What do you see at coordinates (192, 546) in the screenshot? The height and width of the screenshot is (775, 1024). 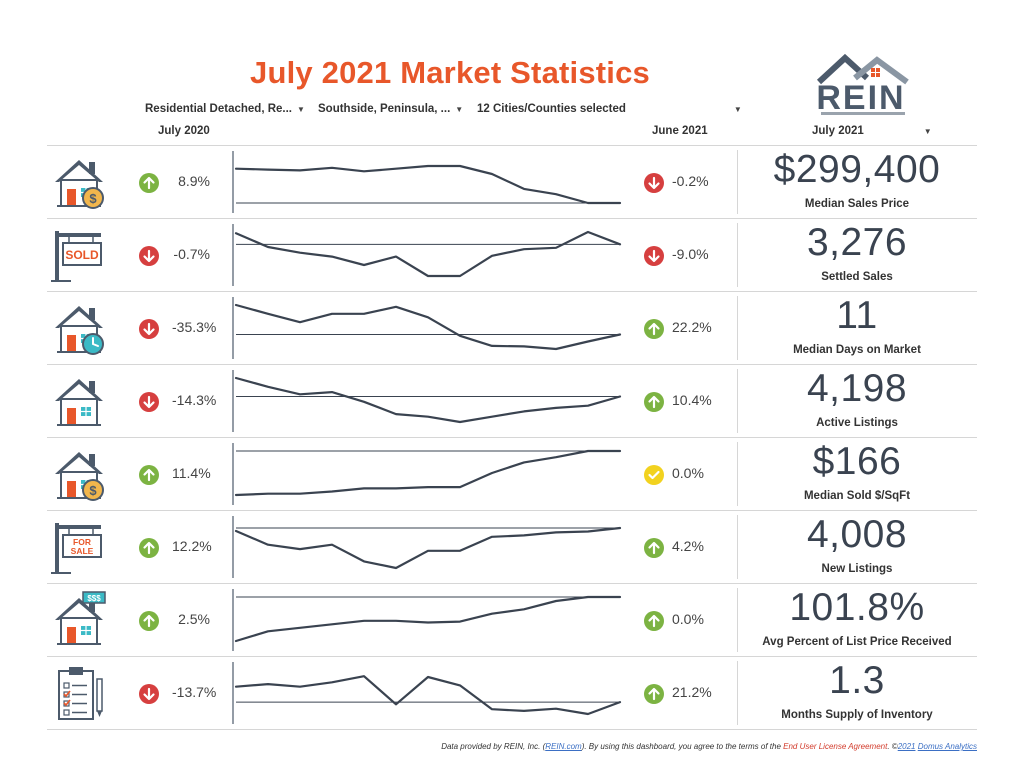 I see `year-over-year-change: 12.2%` at bounding box center [192, 546].